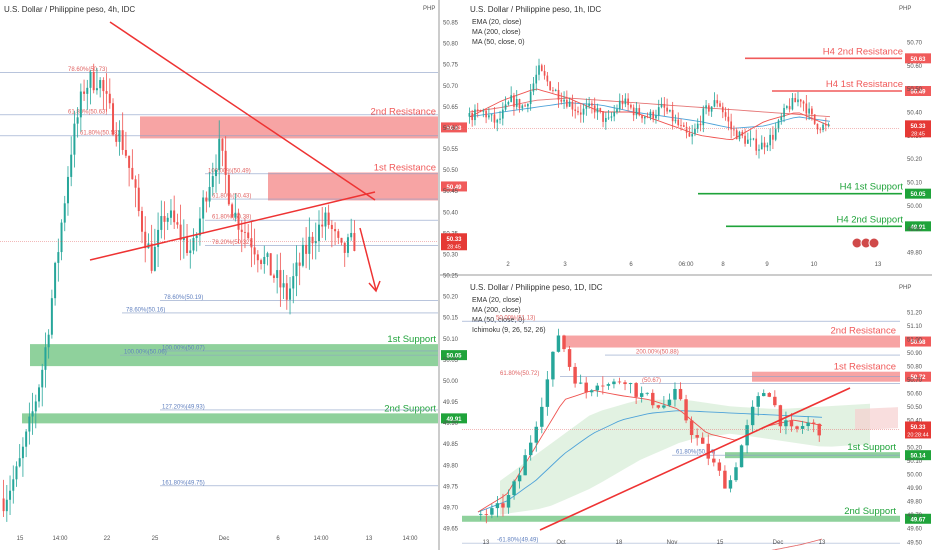 Image resolution: width=932 pixels, height=550 pixels. Describe the element at coordinates (876, 419) in the screenshot. I see `bottom-right-ichimoku-cloud-bearish` at that location.